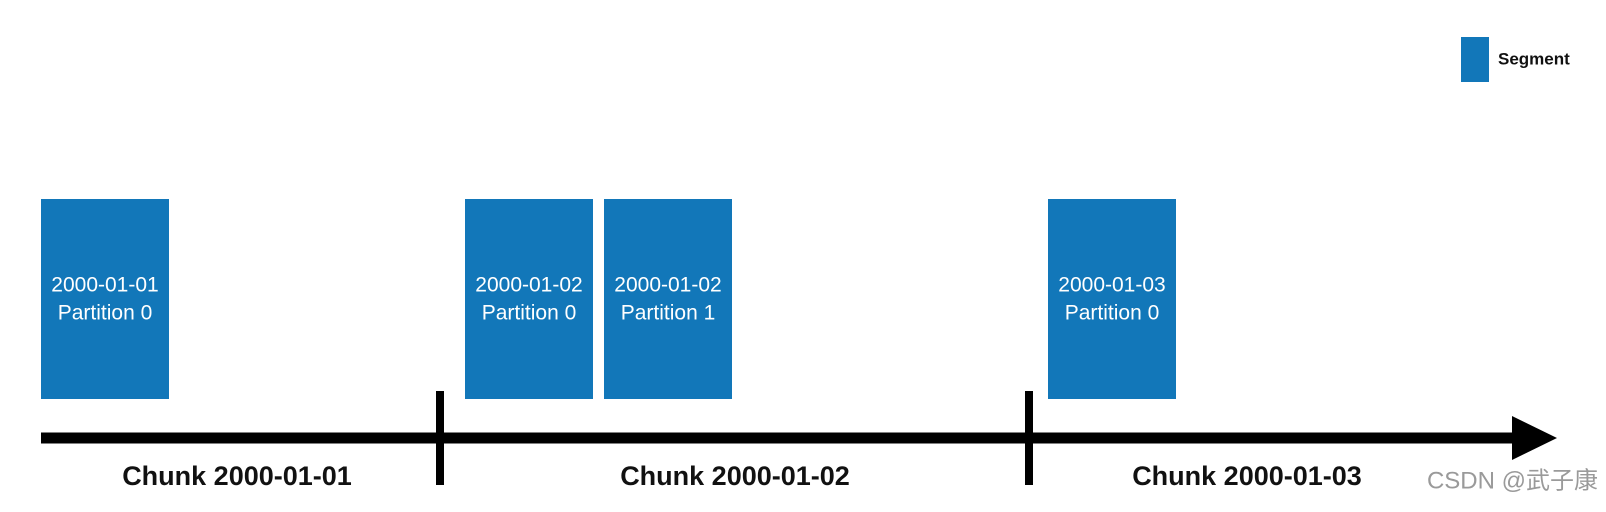  What do you see at coordinates (237, 476) in the screenshot?
I see `chunk-label: Chunk 2000-01-01` at bounding box center [237, 476].